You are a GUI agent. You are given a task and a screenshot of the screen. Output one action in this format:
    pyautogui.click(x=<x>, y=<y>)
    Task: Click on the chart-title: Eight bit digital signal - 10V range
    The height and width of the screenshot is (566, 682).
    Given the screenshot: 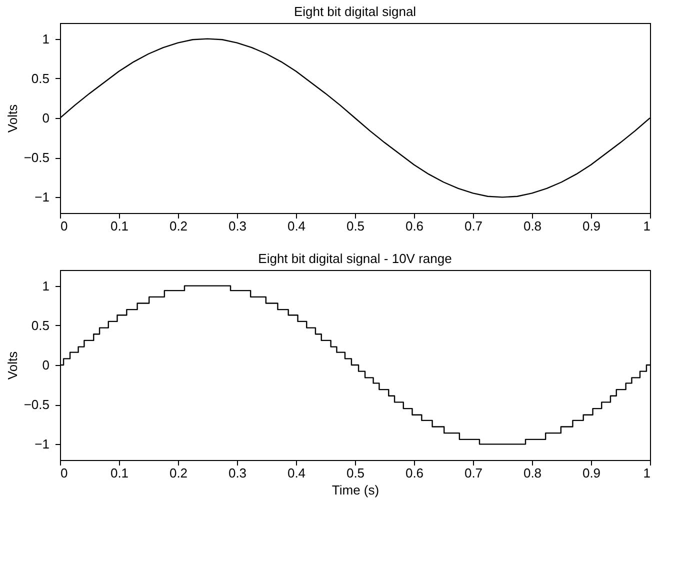 What is the action you would take?
    pyautogui.click(x=355, y=258)
    